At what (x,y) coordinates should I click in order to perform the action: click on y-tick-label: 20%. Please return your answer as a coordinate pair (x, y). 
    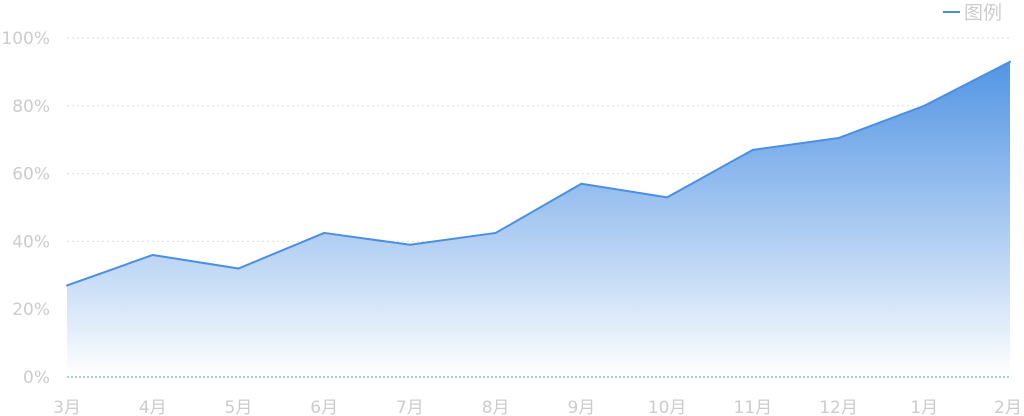
    Looking at the image, I should click on (31, 310).